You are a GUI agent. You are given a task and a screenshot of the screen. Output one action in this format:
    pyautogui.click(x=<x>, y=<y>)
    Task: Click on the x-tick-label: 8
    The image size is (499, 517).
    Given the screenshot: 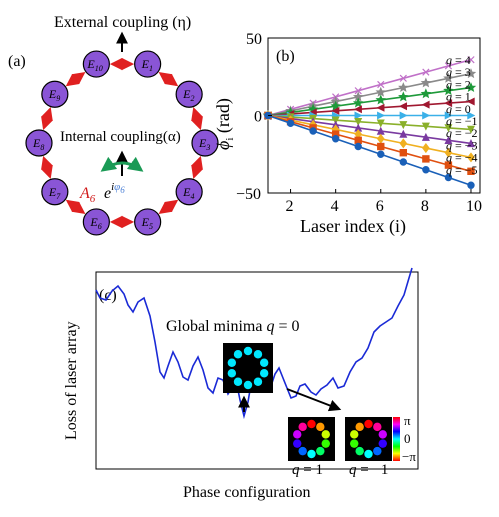 What is the action you would take?
    pyautogui.click(x=425, y=206)
    